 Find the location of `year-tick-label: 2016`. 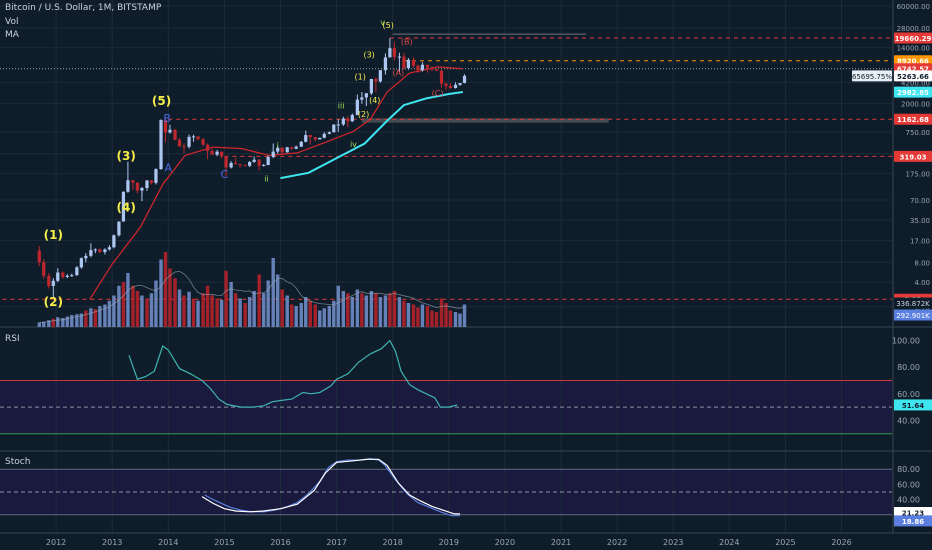

year-tick-label: 2016 is located at coordinates (280, 542).